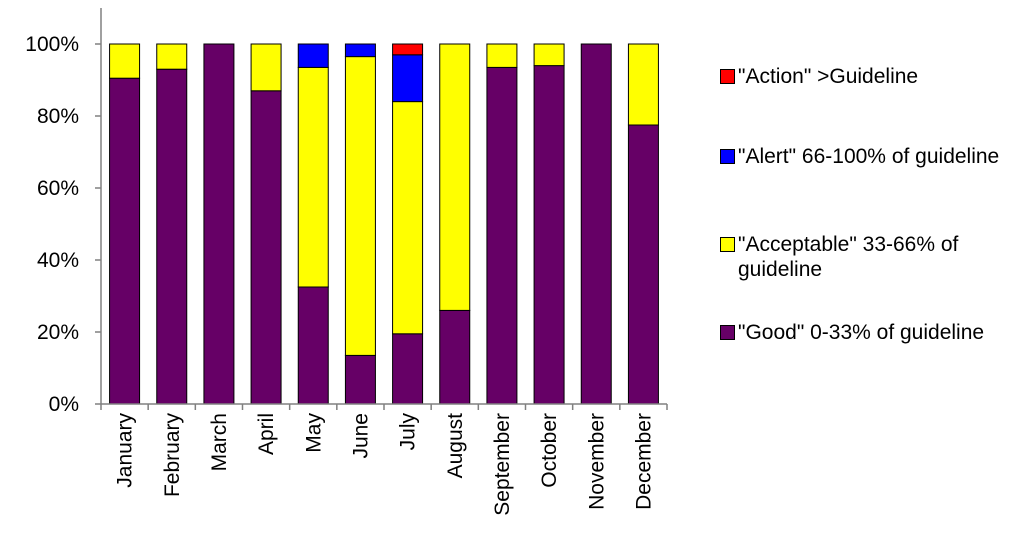 The width and height of the screenshot is (1033, 551). I want to click on legend-item-action: "Action" >Guideline, so click(874, 76).